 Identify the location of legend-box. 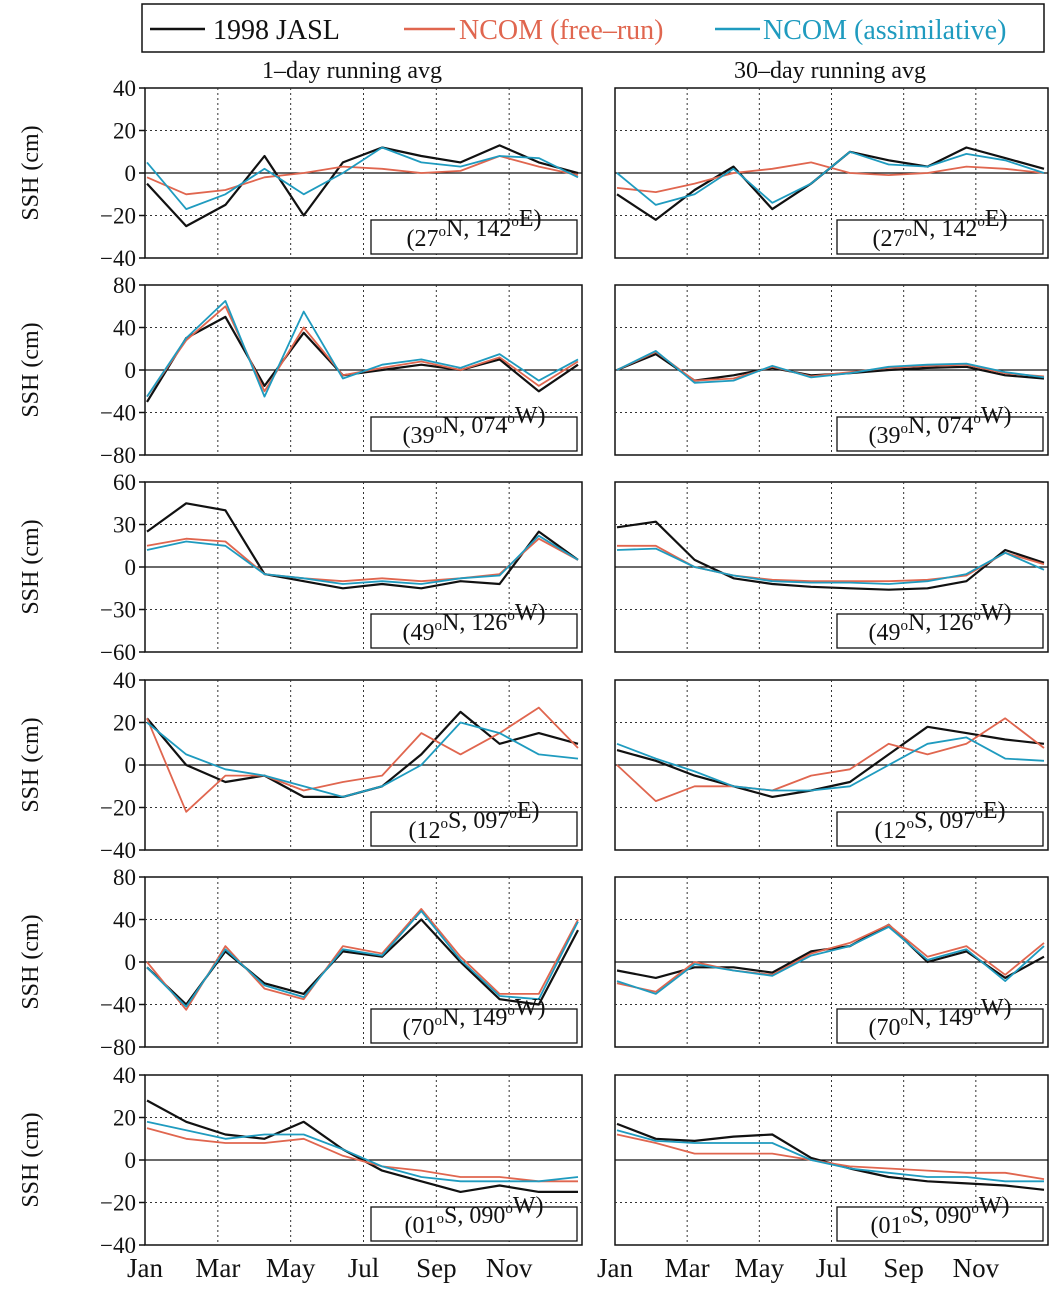
(593, 28).